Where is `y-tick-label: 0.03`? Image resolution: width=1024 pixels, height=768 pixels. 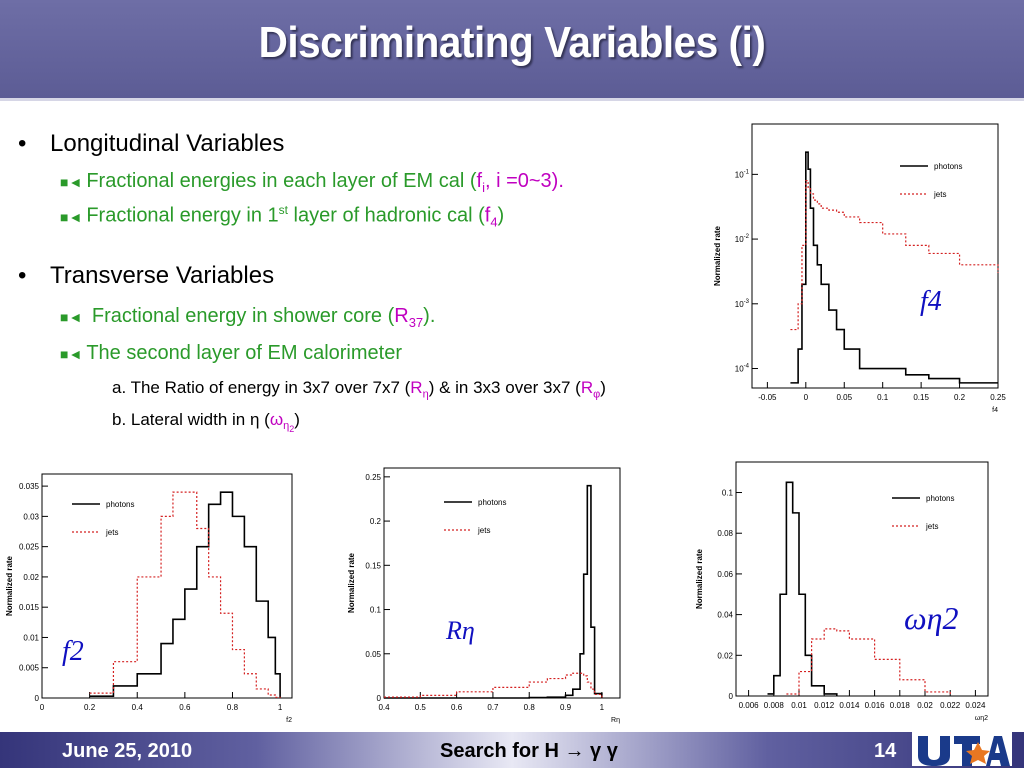
y-tick-label: 0.03 is located at coordinates (31, 516).